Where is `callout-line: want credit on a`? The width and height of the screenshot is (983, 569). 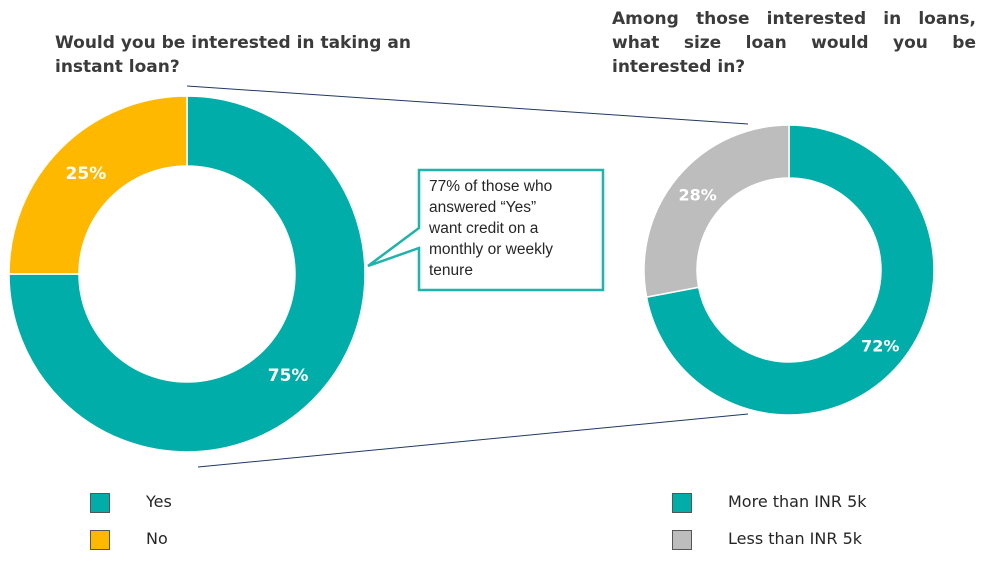 callout-line: want credit on a is located at coordinates (484, 228).